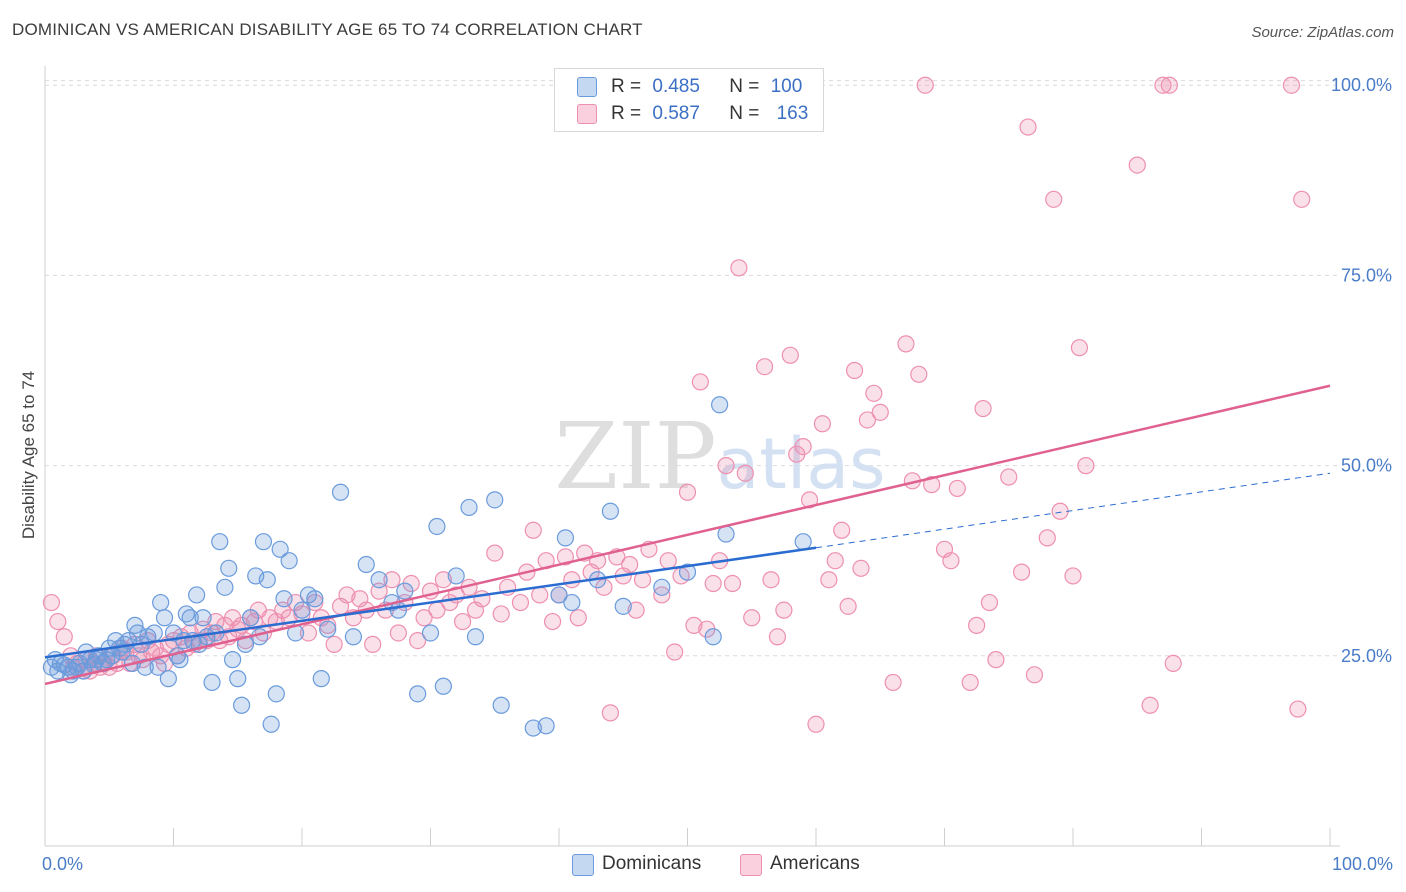  I want to click on source-label: Source: ZipAtlas.com, so click(1322, 32).